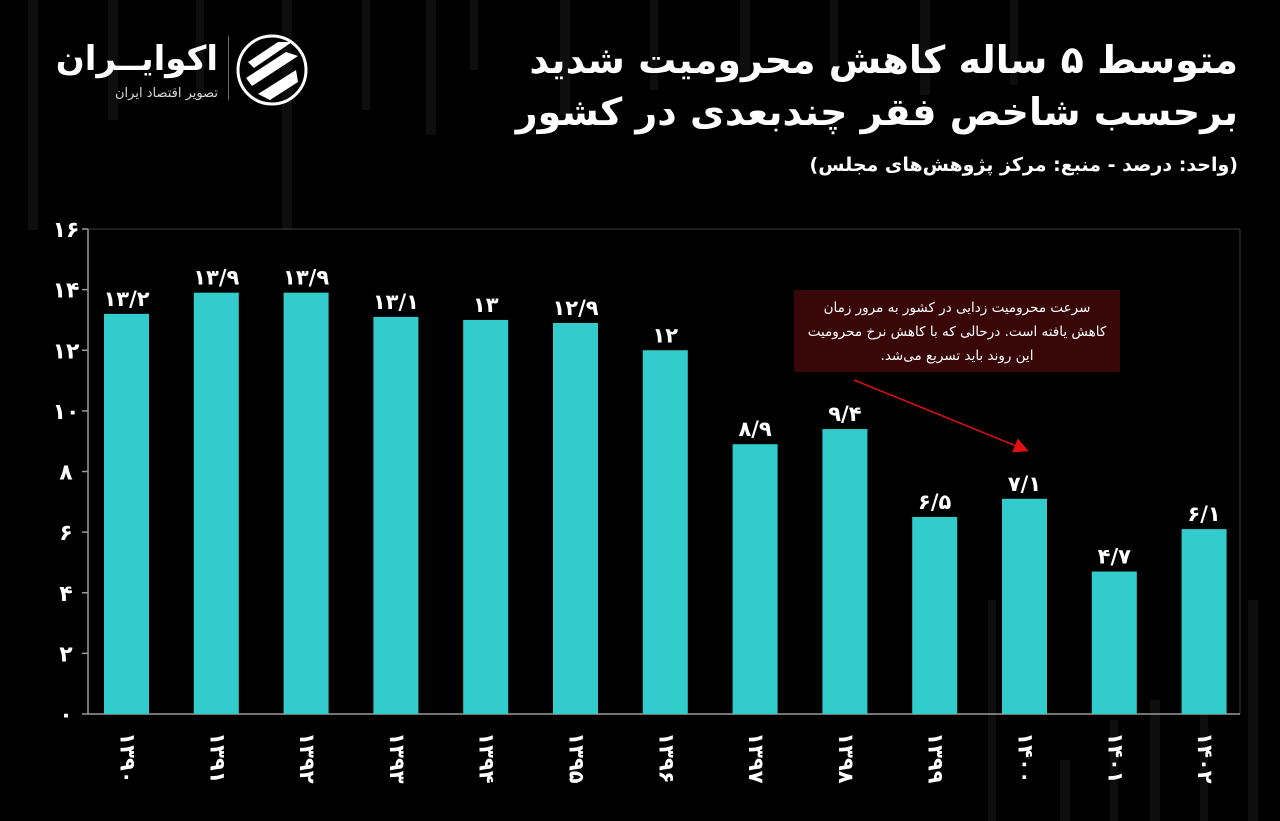 The width and height of the screenshot is (1280, 821). Describe the element at coordinates (66, 291) in the screenshot. I see `y-tick-label: ۱۴` at that location.